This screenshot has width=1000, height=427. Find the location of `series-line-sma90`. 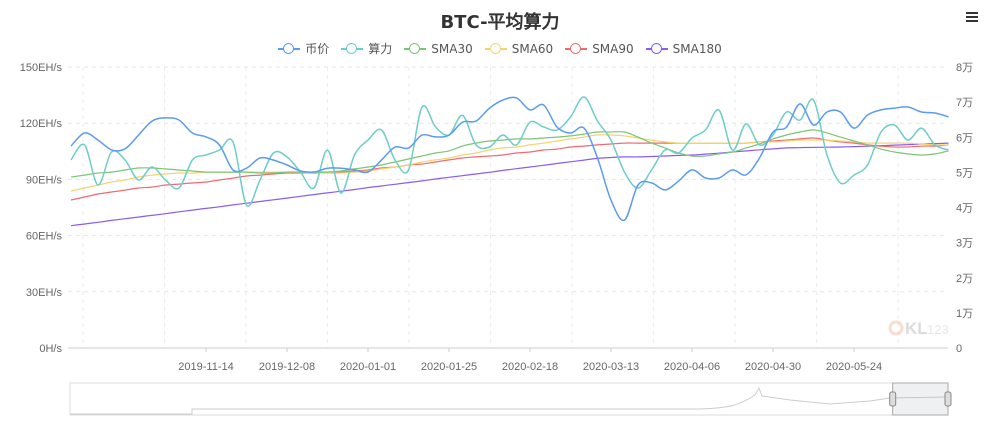

series-line-sma90 is located at coordinates (509, 169).